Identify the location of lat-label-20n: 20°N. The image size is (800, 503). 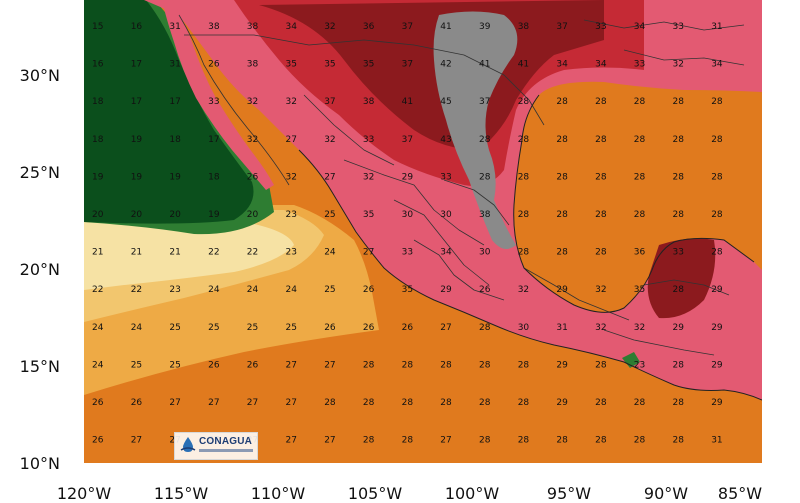
(39, 269).